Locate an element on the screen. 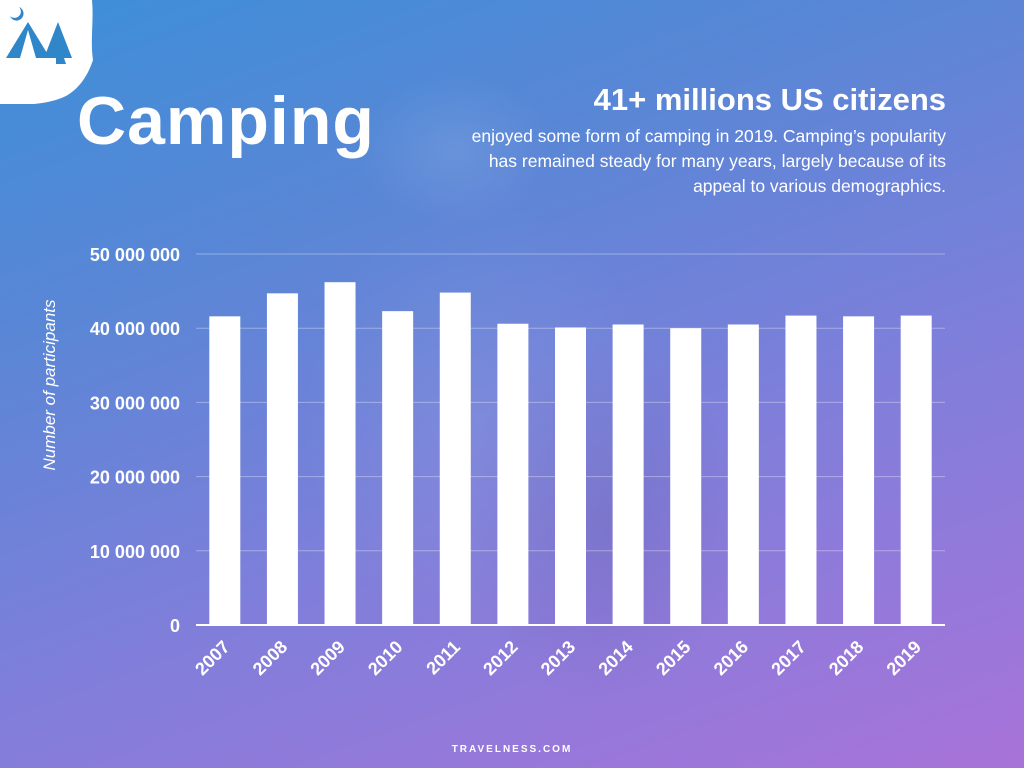 The width and height of the screenshot is (1024, 768). page-title: Camping is located at coordinates (226, 121).